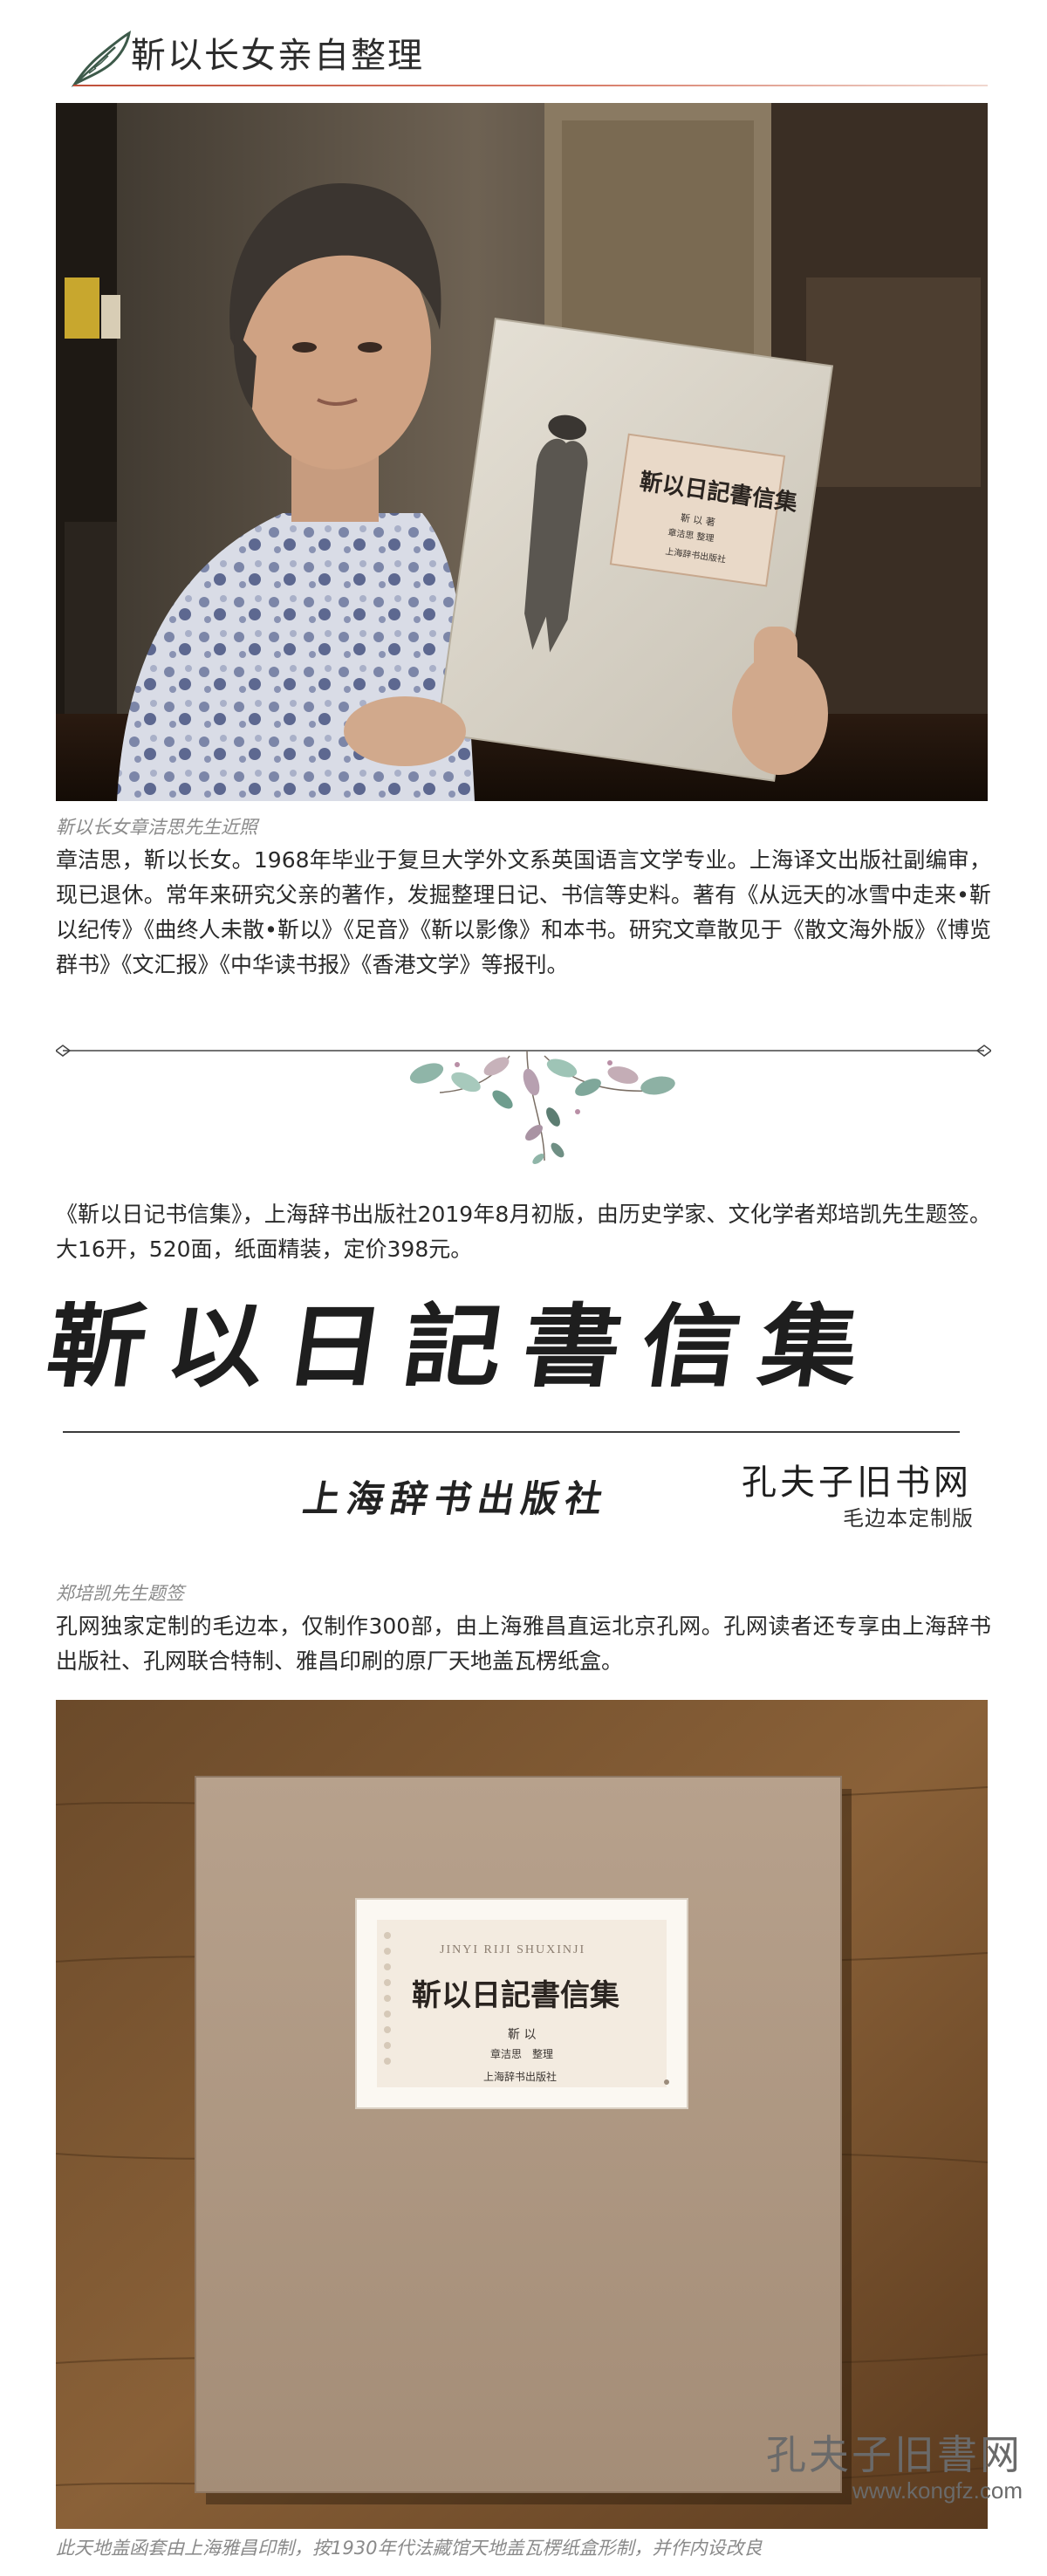  Describe the element at coordinates (511, 1432) in the screenshot. I see `calligraphy-rule` at that location.